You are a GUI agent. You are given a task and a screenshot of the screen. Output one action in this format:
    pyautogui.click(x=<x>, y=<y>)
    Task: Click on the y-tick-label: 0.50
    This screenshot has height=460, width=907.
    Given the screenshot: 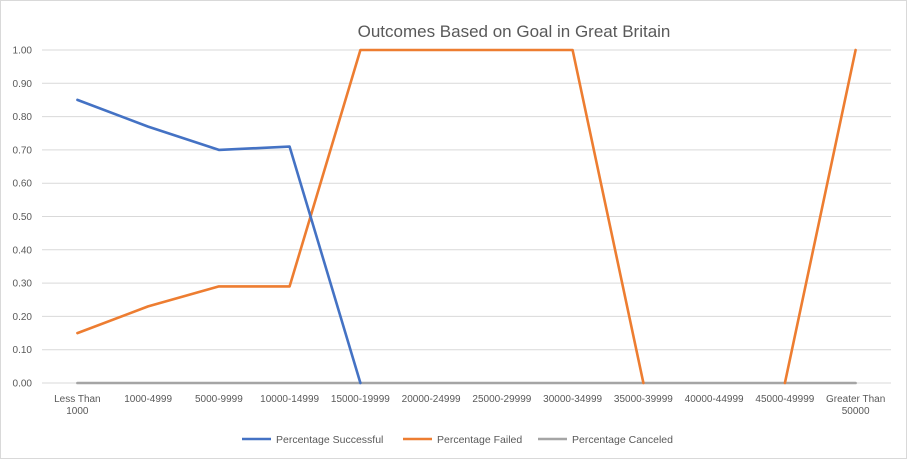 What is the action you would take?
    pyautogui.click(x=23, y=217)
    